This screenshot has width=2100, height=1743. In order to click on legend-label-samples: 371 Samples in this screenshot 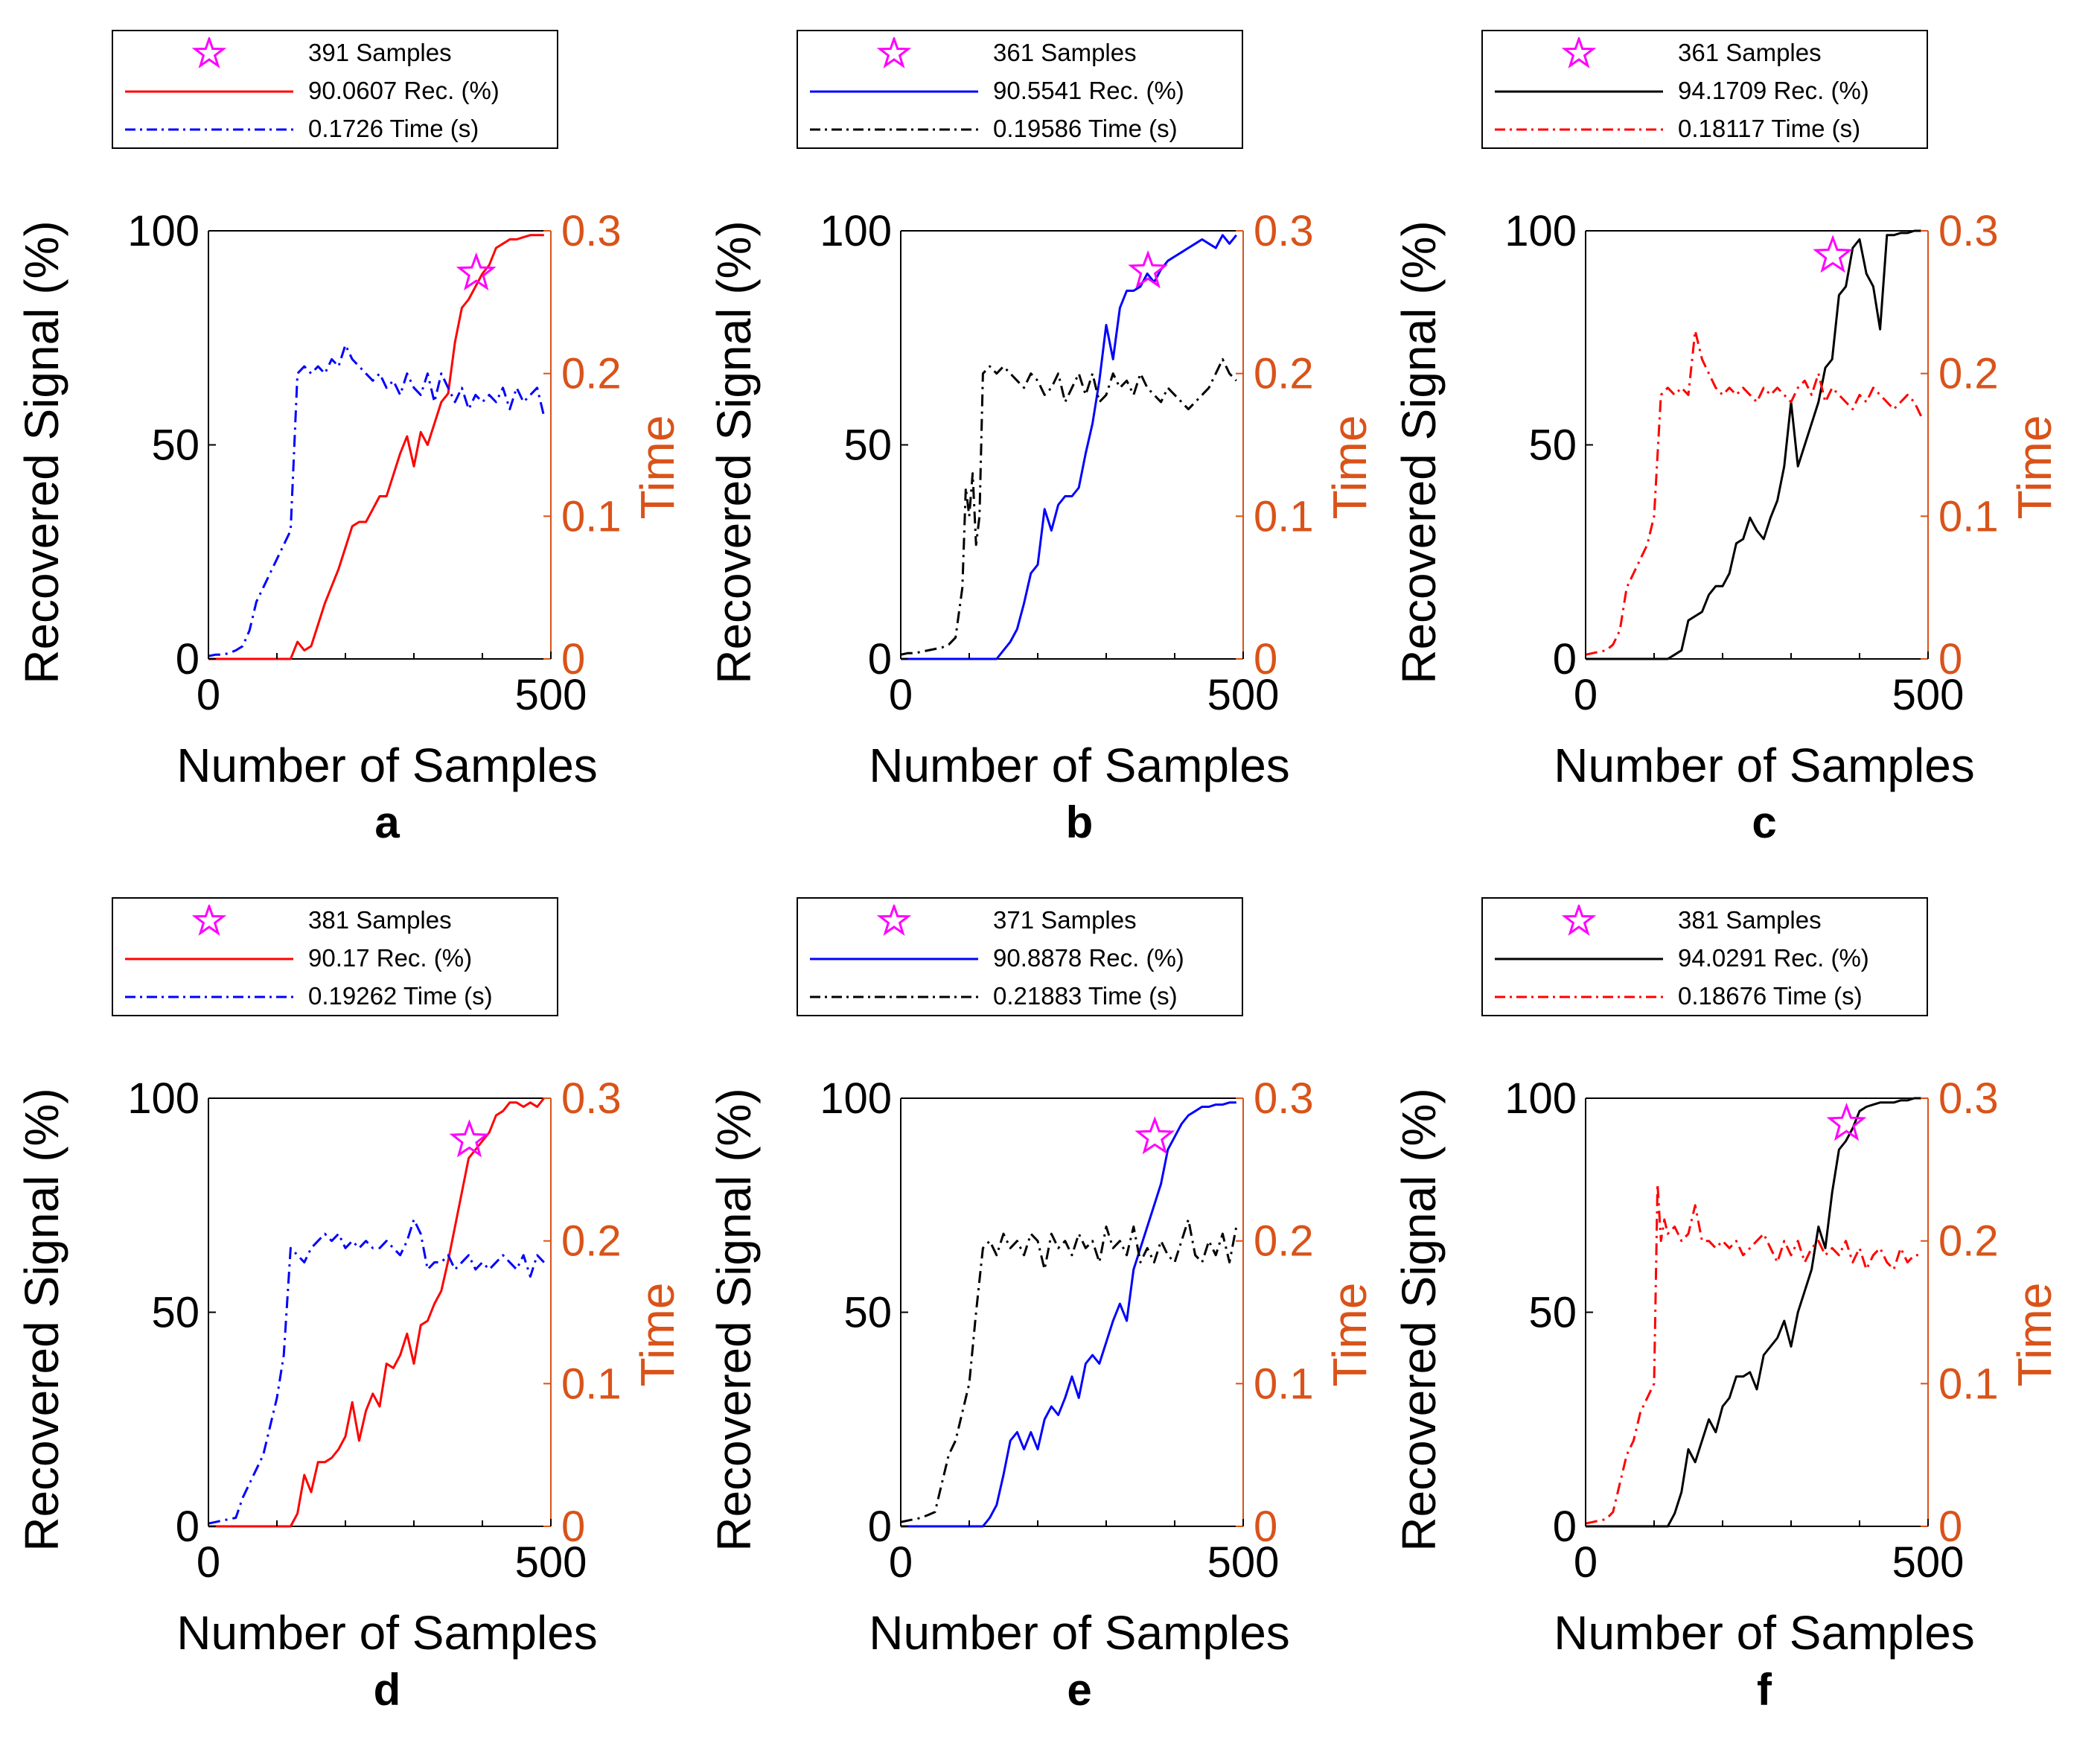, I will do `click(1065, 920)`.